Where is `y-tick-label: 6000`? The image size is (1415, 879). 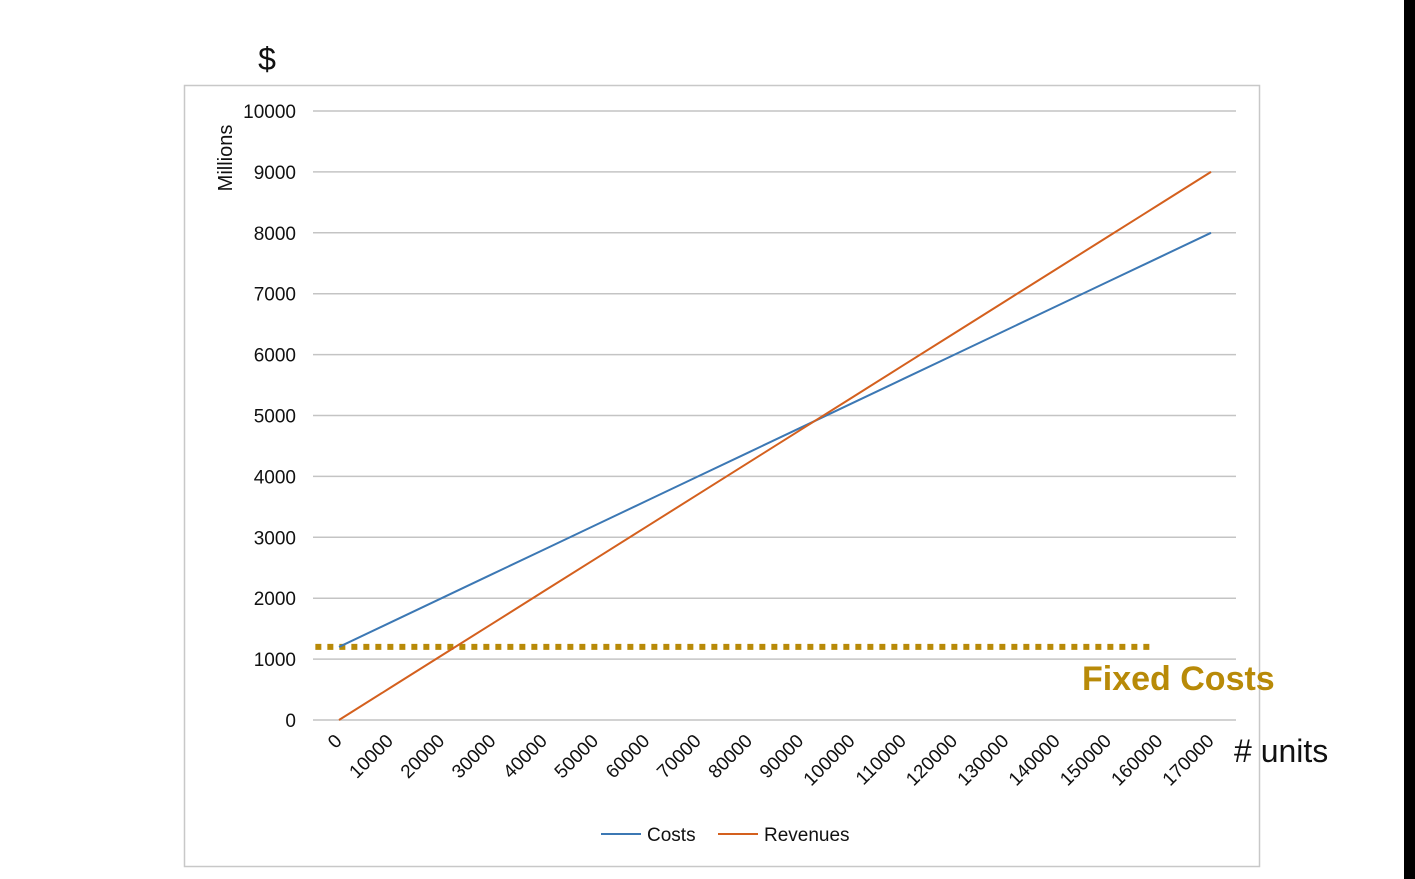
y-tick-label: 6000 is located at coordinates (275, 356).